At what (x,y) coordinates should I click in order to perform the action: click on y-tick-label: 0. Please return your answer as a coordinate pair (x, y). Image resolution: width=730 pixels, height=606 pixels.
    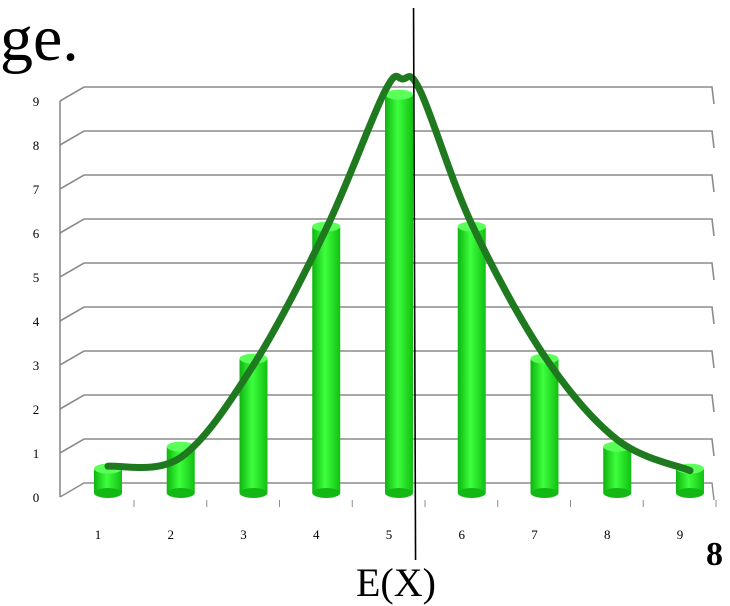
    Looking at the image, I should click on (36, 497).